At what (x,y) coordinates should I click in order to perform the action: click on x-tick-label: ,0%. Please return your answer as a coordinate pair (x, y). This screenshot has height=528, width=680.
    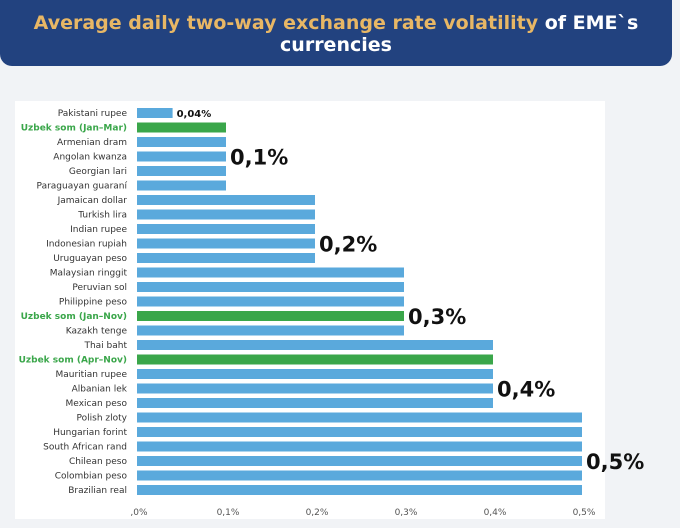
    Looking at the image, I should click on (139, 513).